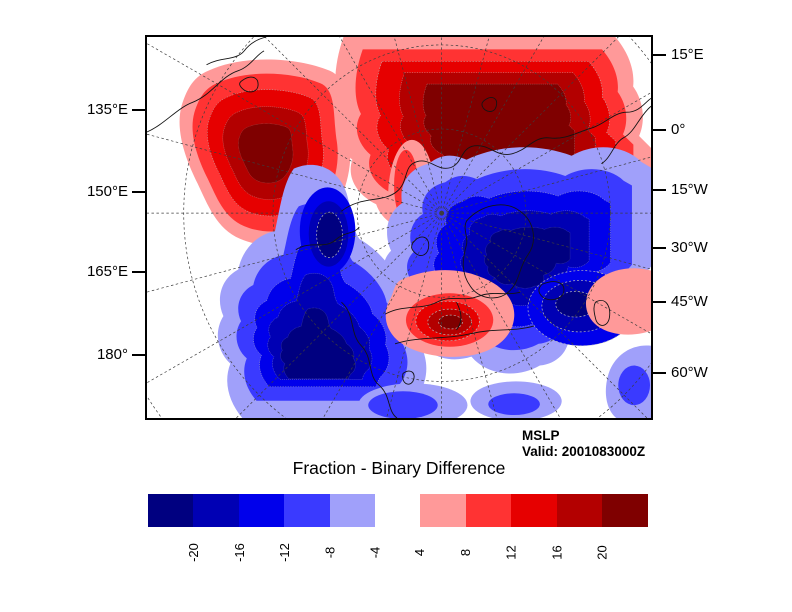 This screenshot has width=792, height=612. What do you see at coordinates (511, 552) in the screenshot?
I see `colorbar-tick-label: 12` at bounding box center [511, 552].